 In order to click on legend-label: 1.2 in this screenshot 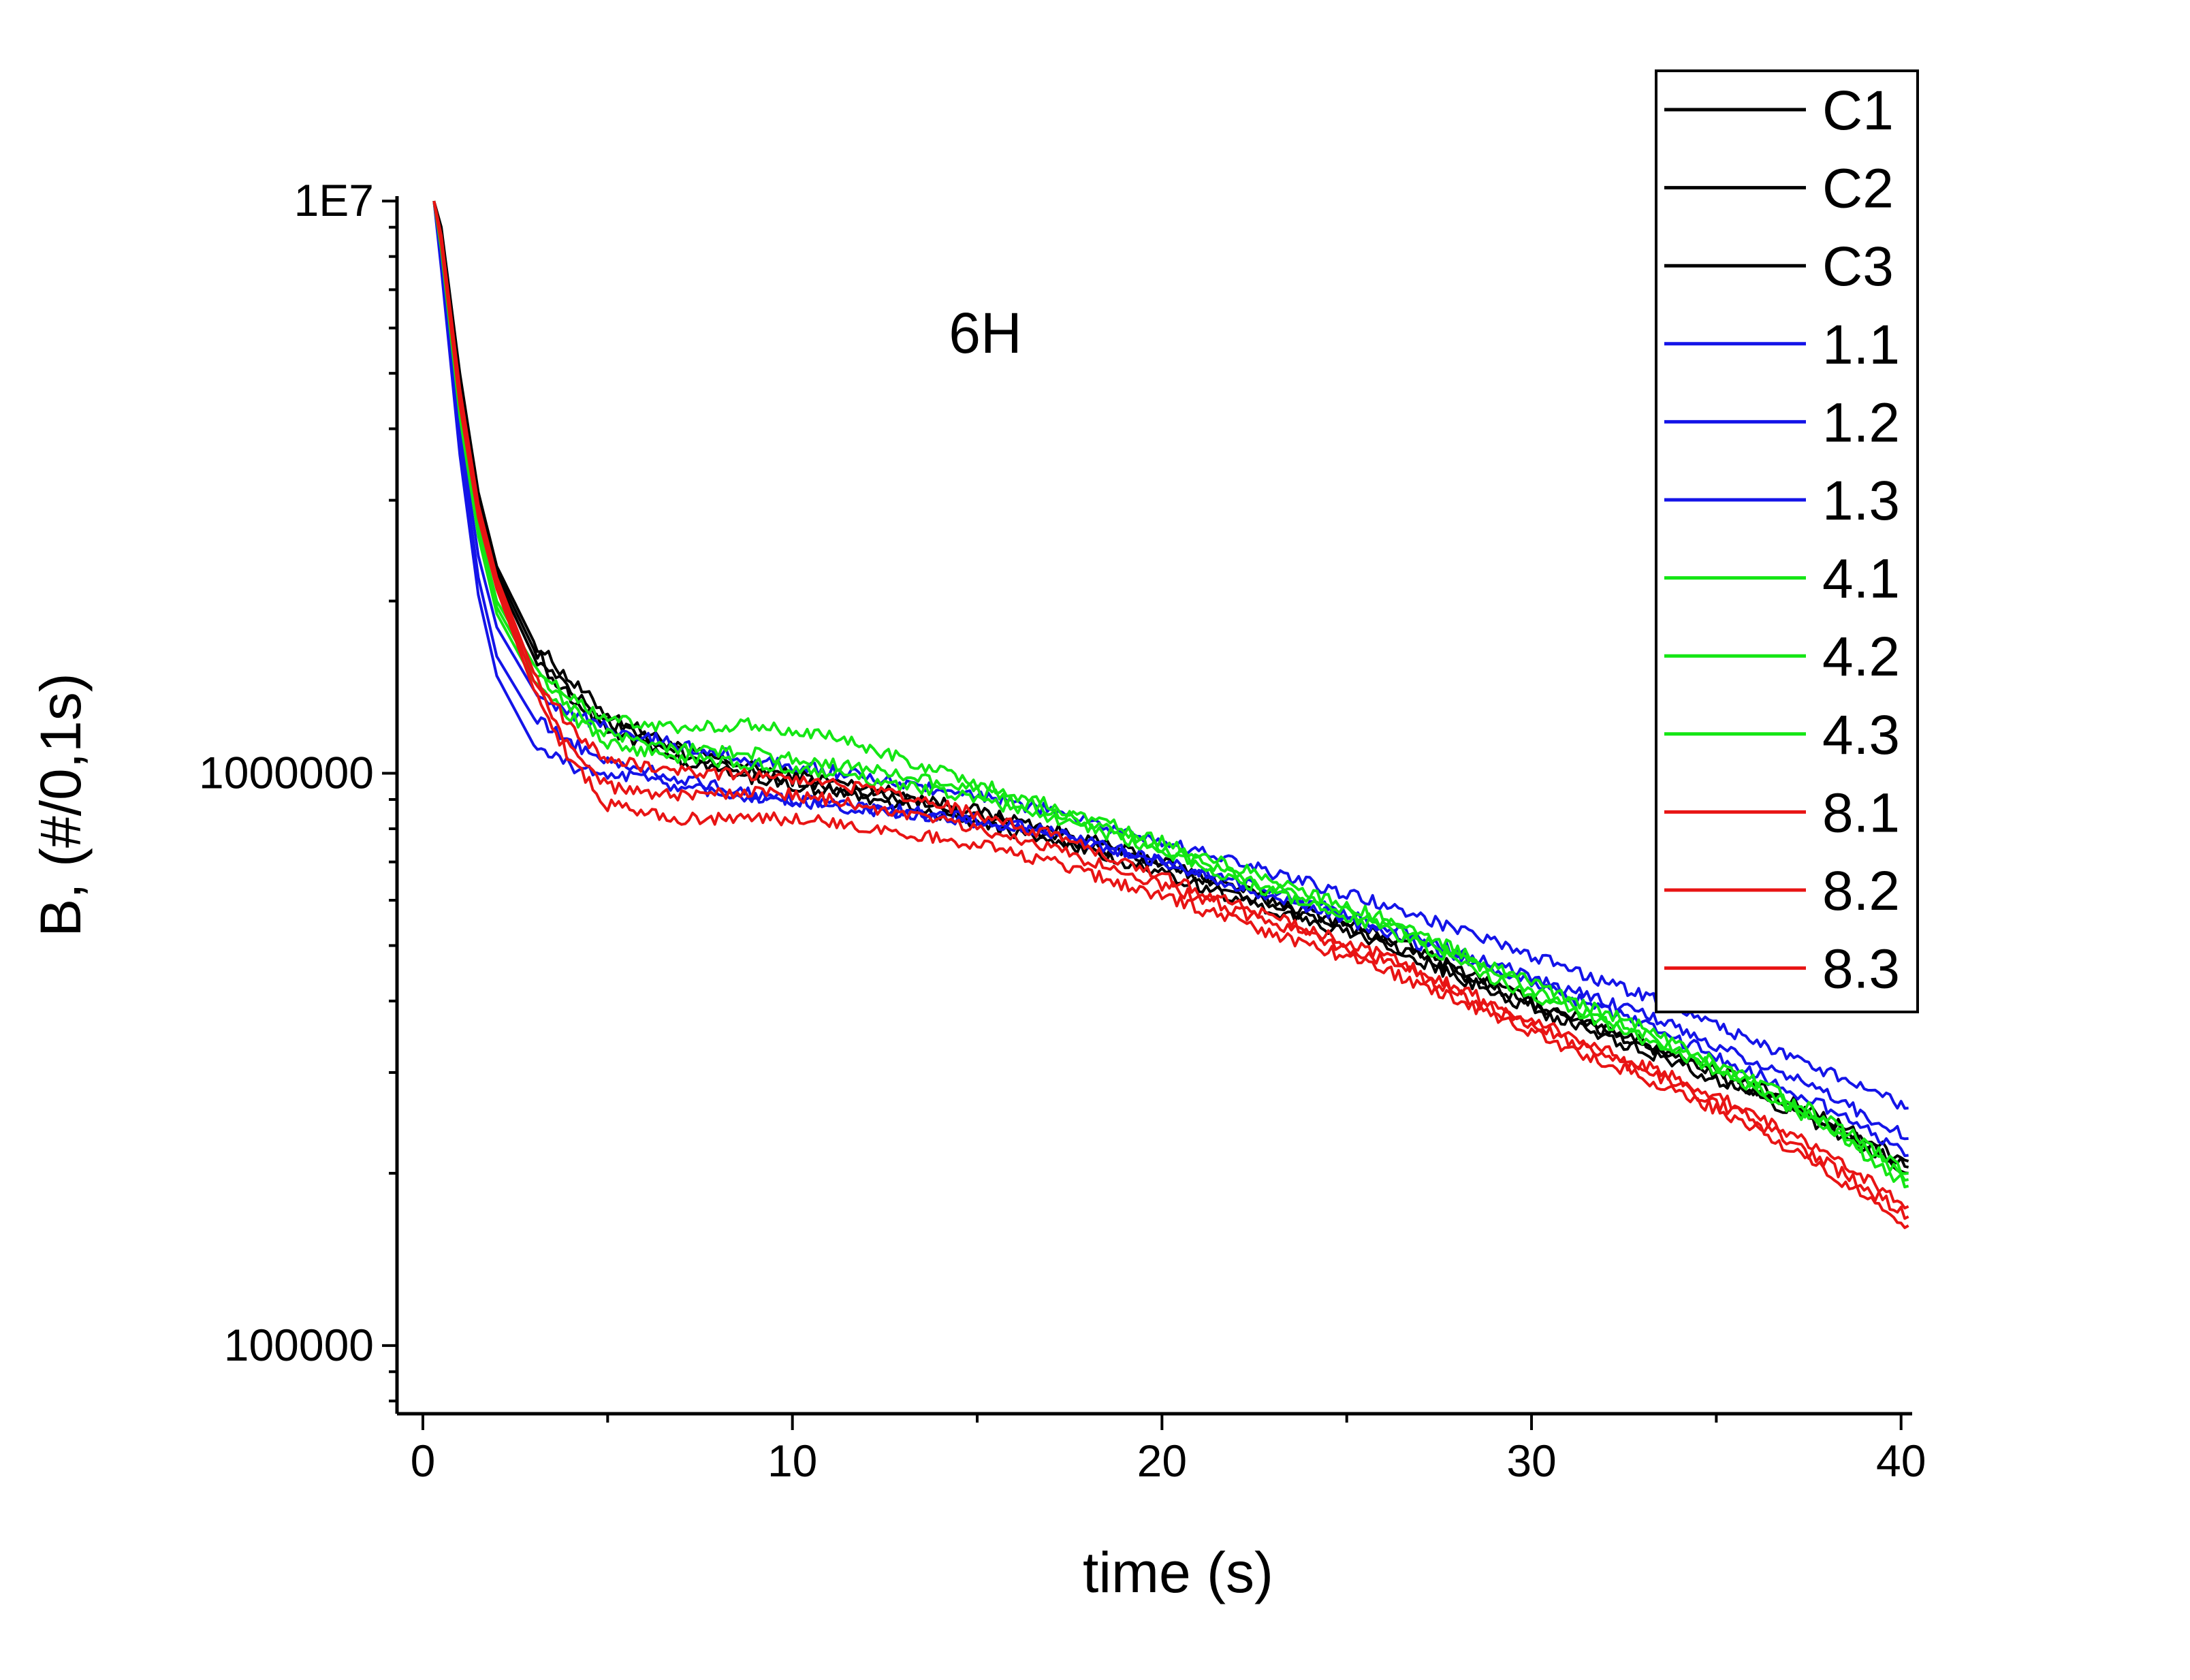, I will do `click(1861, 423)`.